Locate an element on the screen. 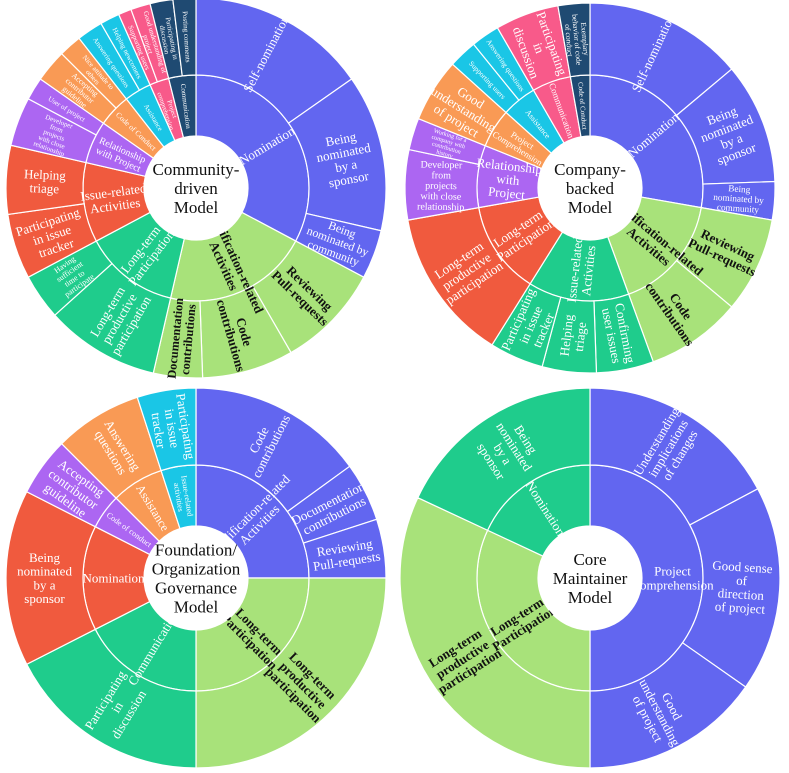 This screenshot has width=789, height=773. outer-label-2-8: Participatingin issuetracker is located at coordinates (172, 428).